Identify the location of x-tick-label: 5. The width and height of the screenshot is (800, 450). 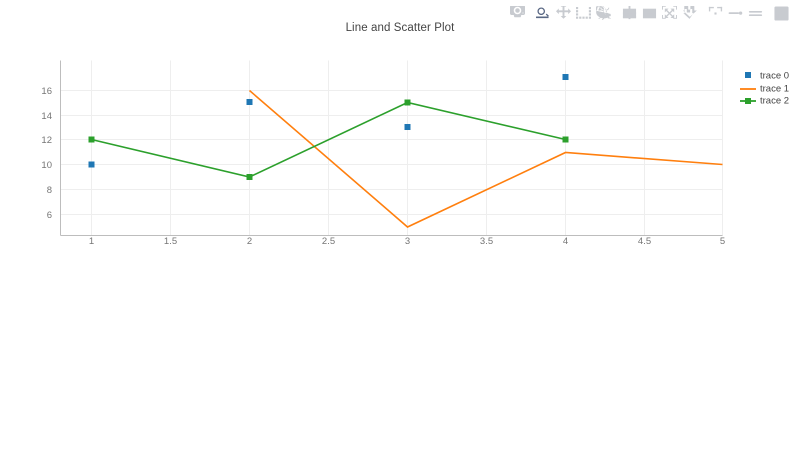
(722, 241).